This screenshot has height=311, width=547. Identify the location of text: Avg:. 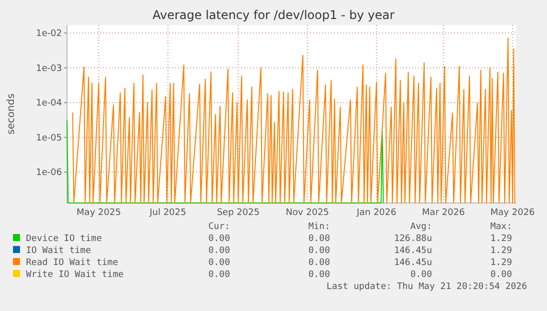
(421, 227).